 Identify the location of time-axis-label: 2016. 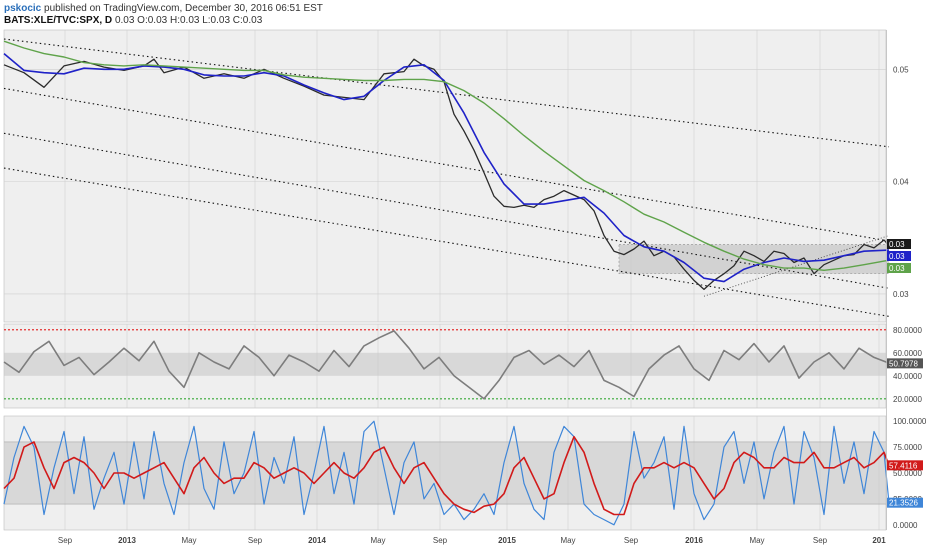
(694, 540).